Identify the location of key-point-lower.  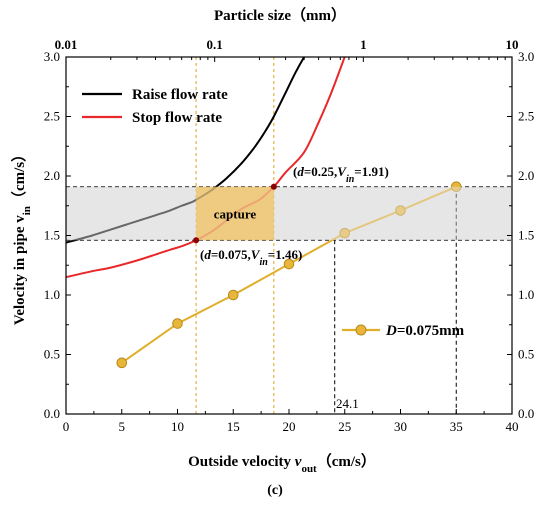
(196, 240).